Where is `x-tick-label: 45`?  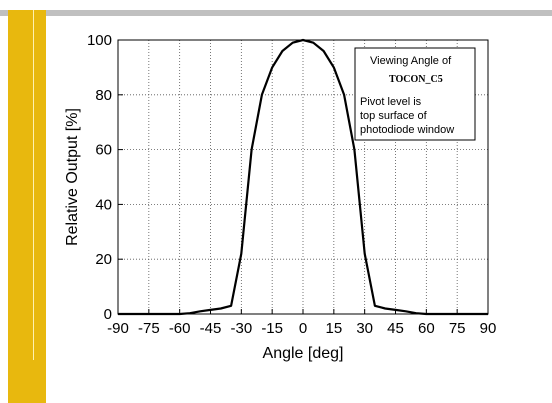 x-tick-label: 45 is located at coordinates (395, 328).